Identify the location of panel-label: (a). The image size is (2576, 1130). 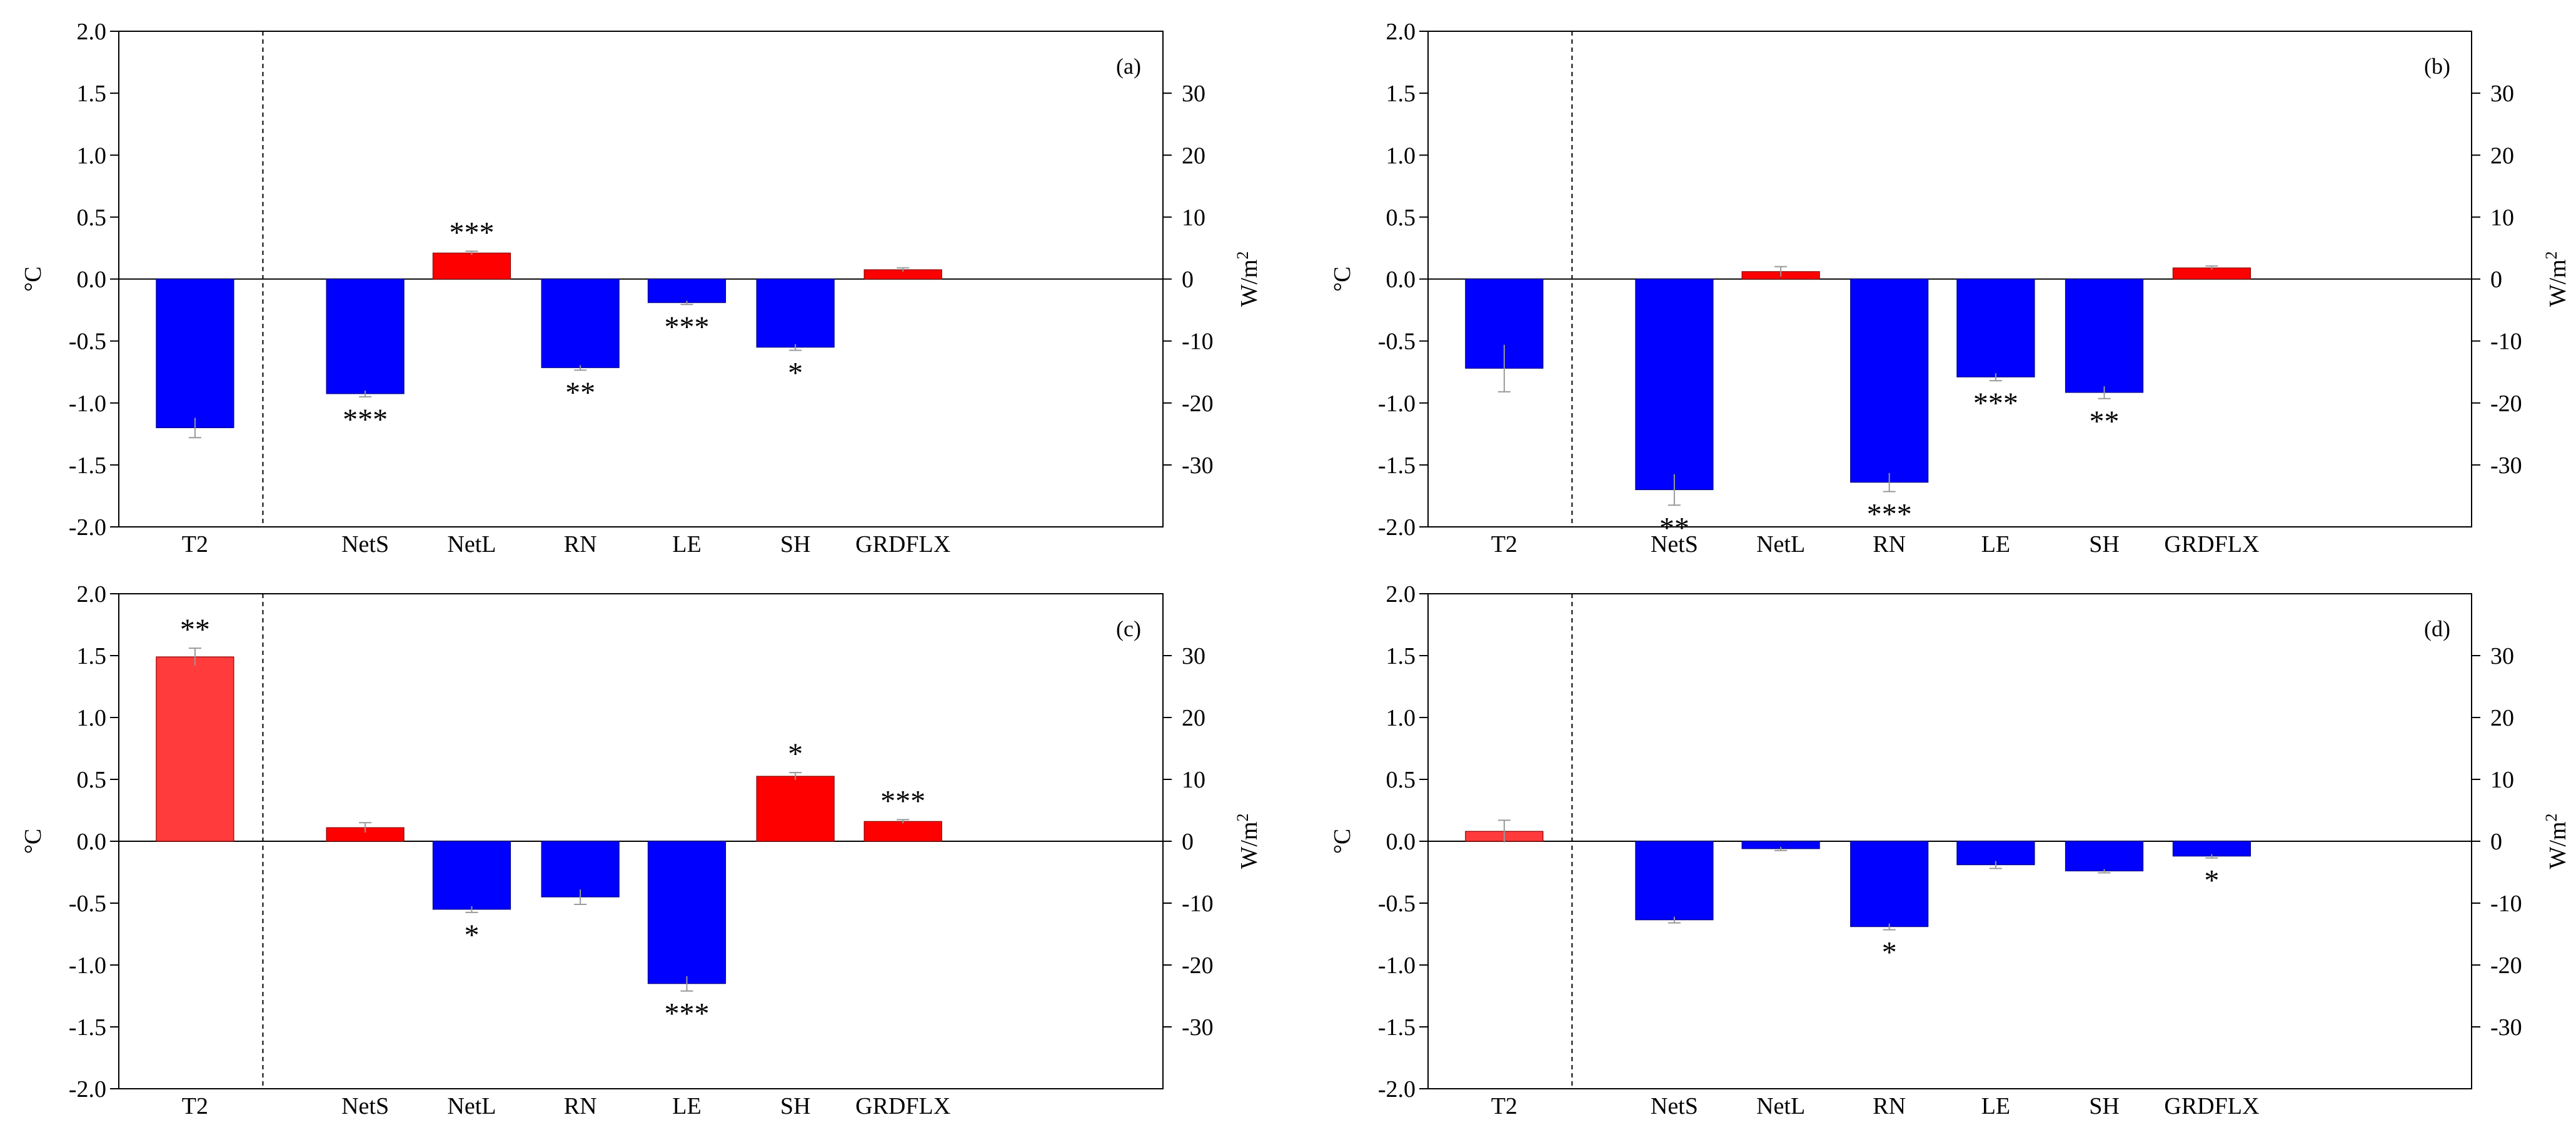
(1128, 66).